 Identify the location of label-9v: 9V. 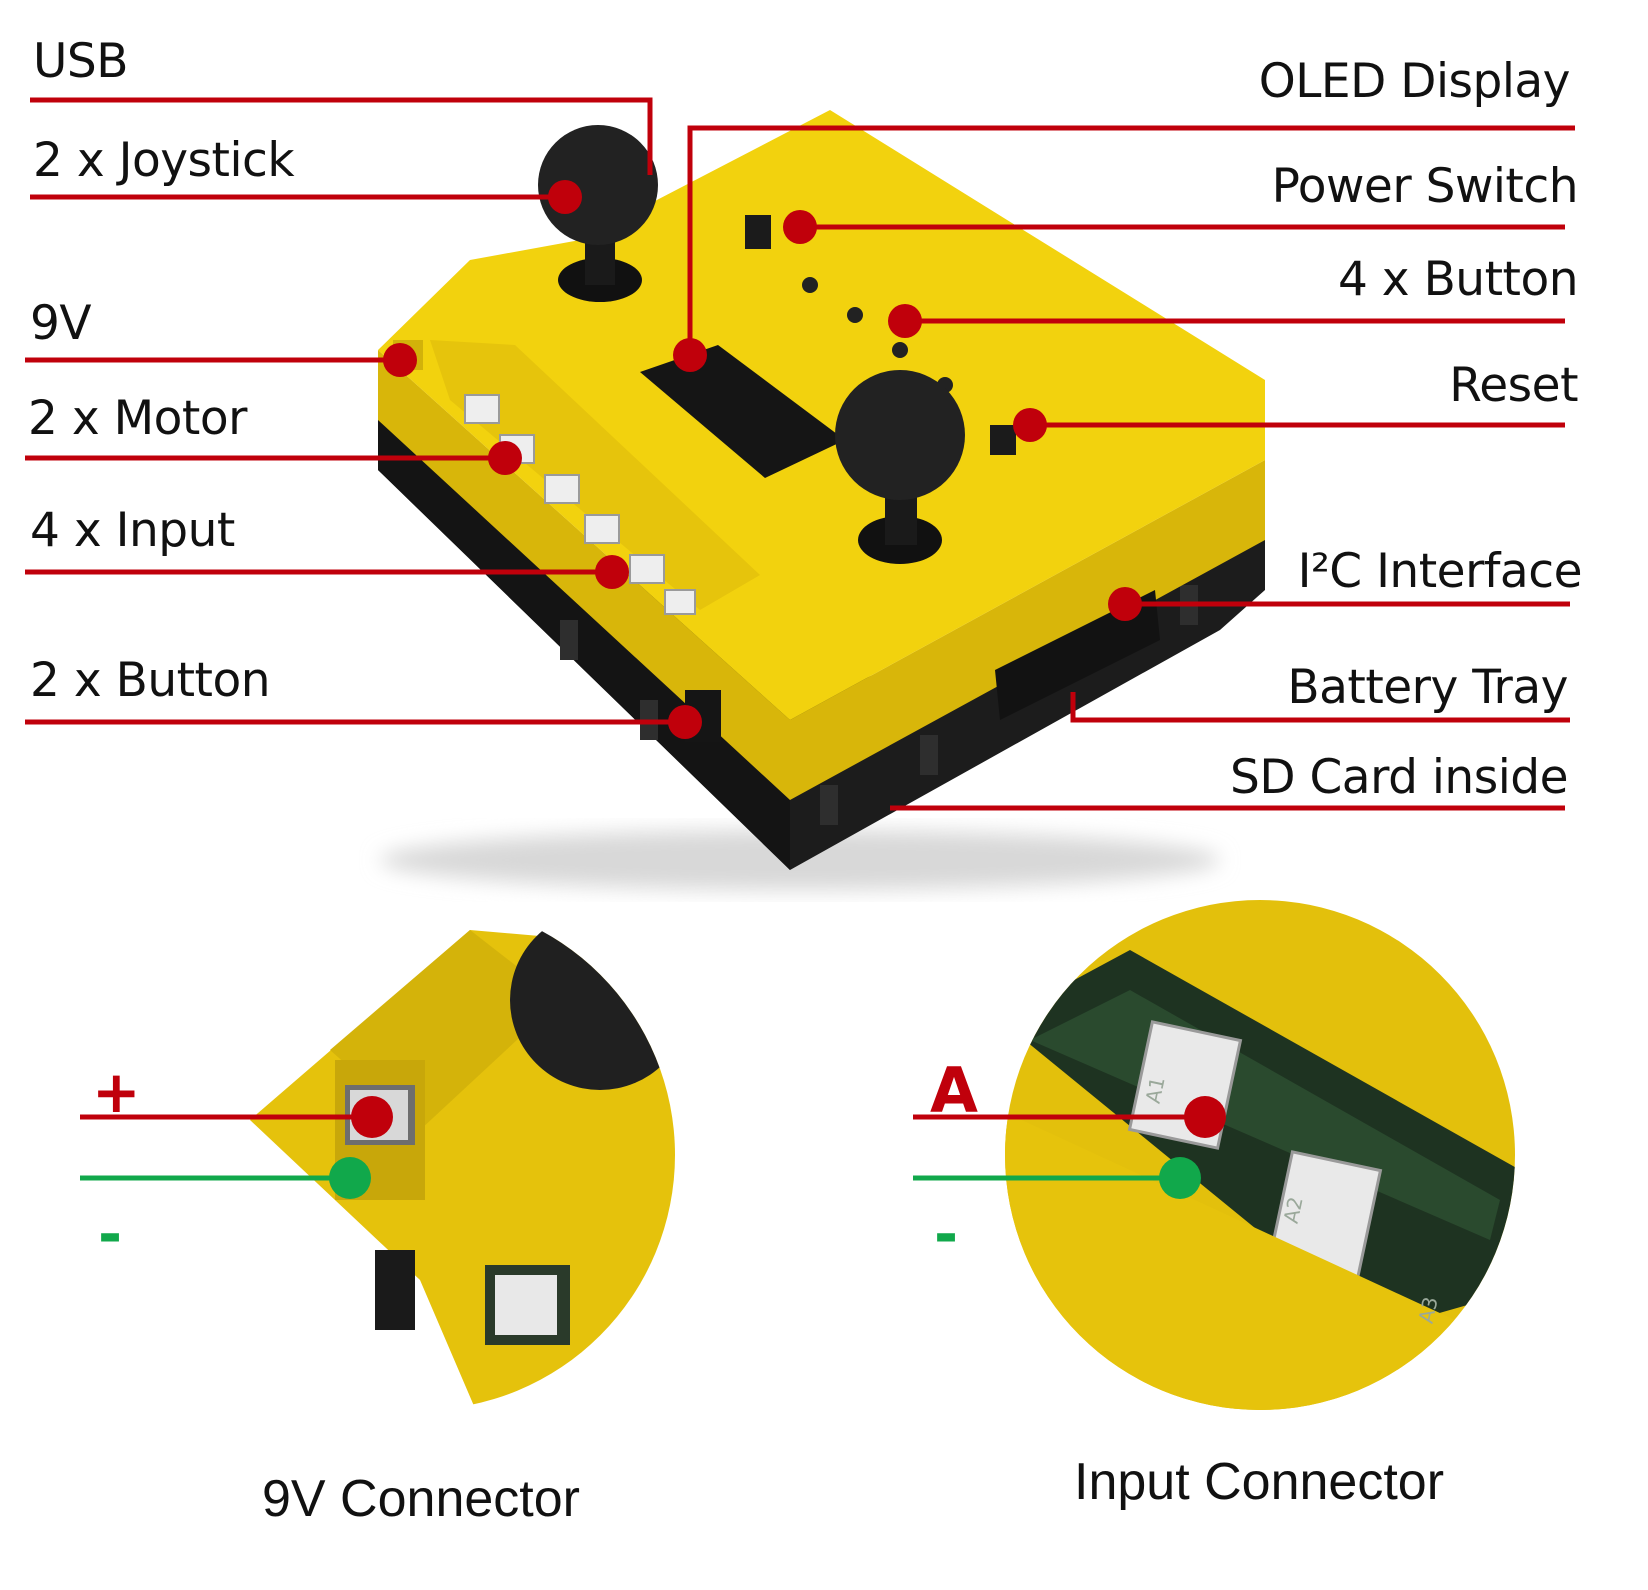
(61, 323).